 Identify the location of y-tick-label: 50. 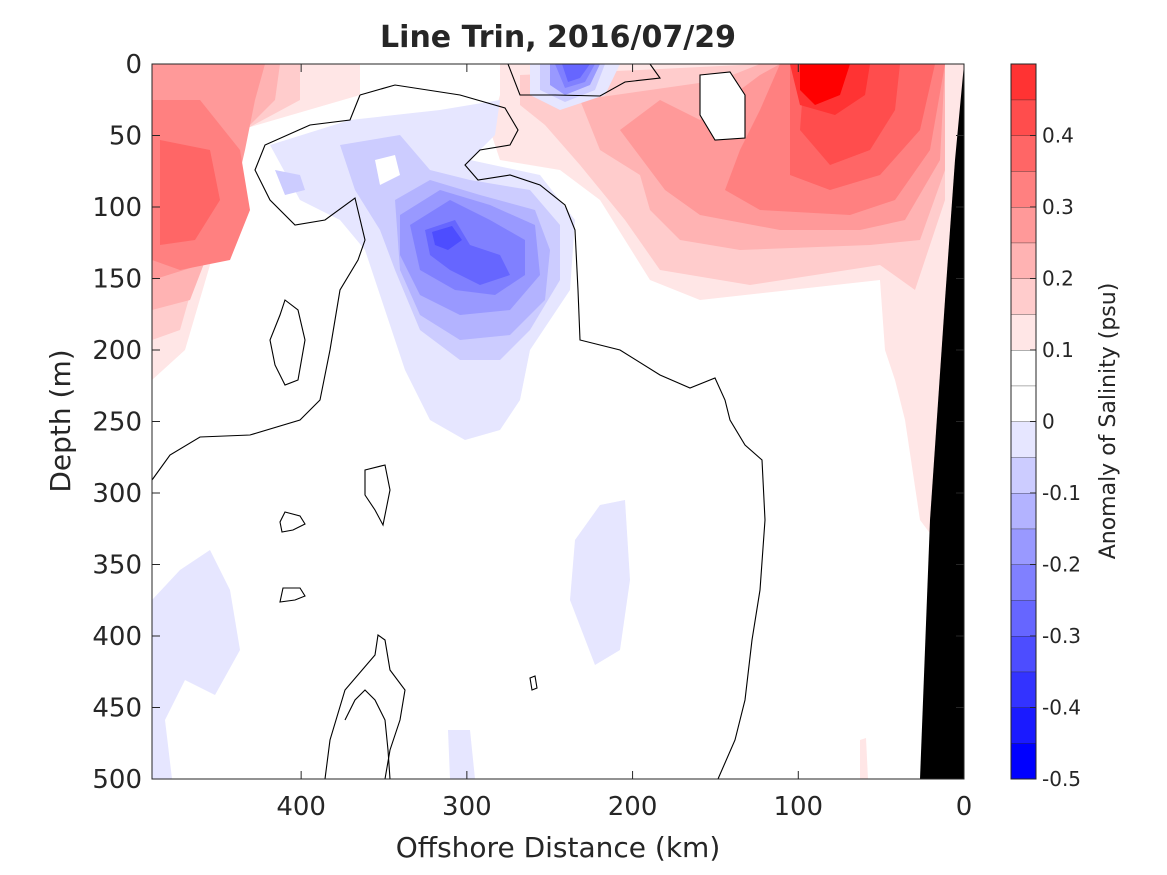
(125, 137).